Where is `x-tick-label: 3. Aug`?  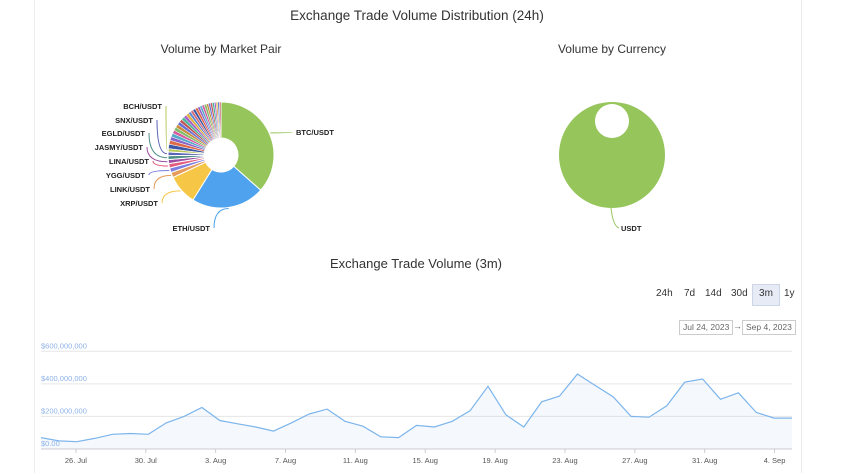 x-tick-label: 3. Aug is located at coordinates (215, 460).